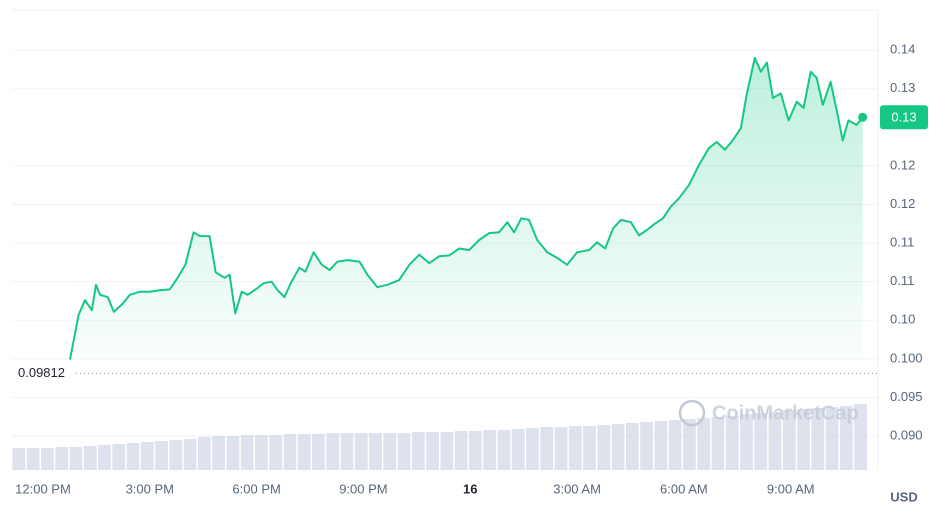  I want to click on baseline-label: 0.09812, so click(41, 372).